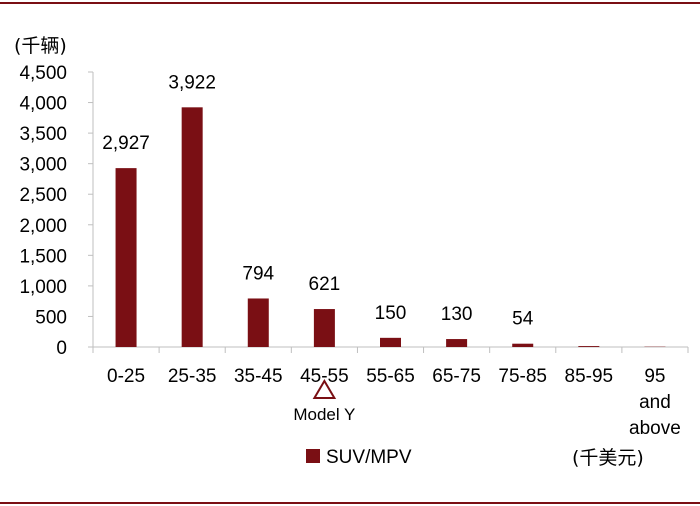  Describe the element at coordinates (523, 319) in the screenshot. I see `data-label: 54` at that location.